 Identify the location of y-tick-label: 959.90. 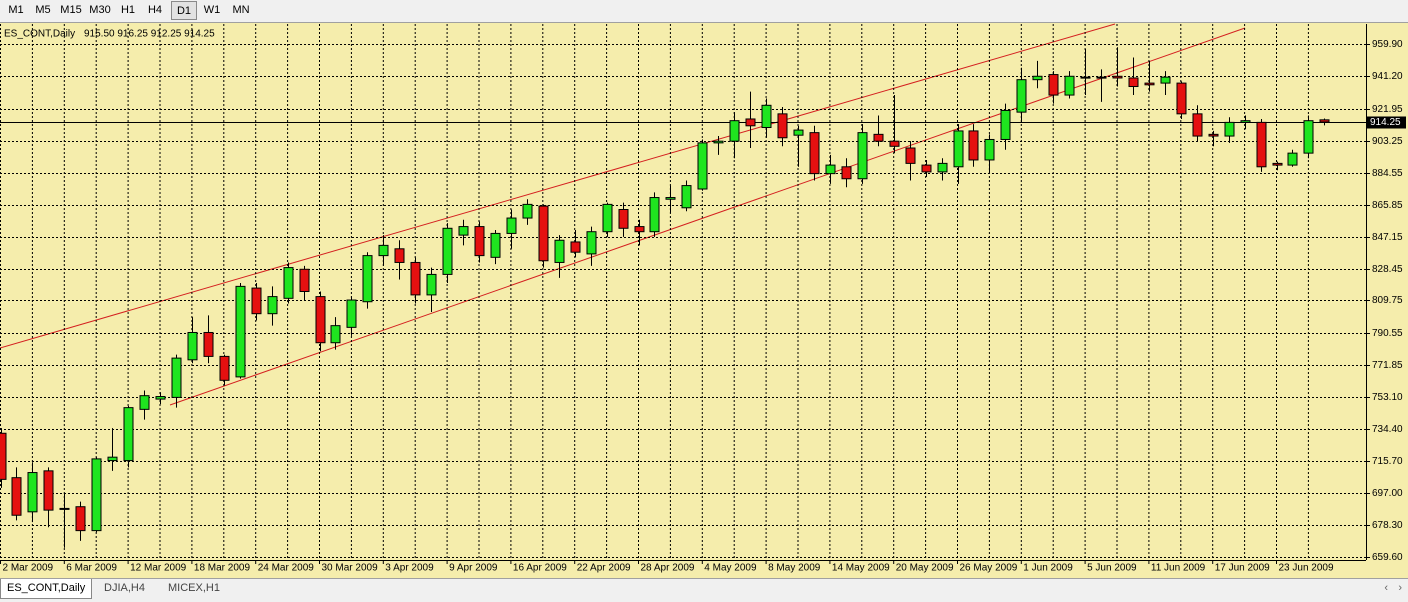
(1387, 44).